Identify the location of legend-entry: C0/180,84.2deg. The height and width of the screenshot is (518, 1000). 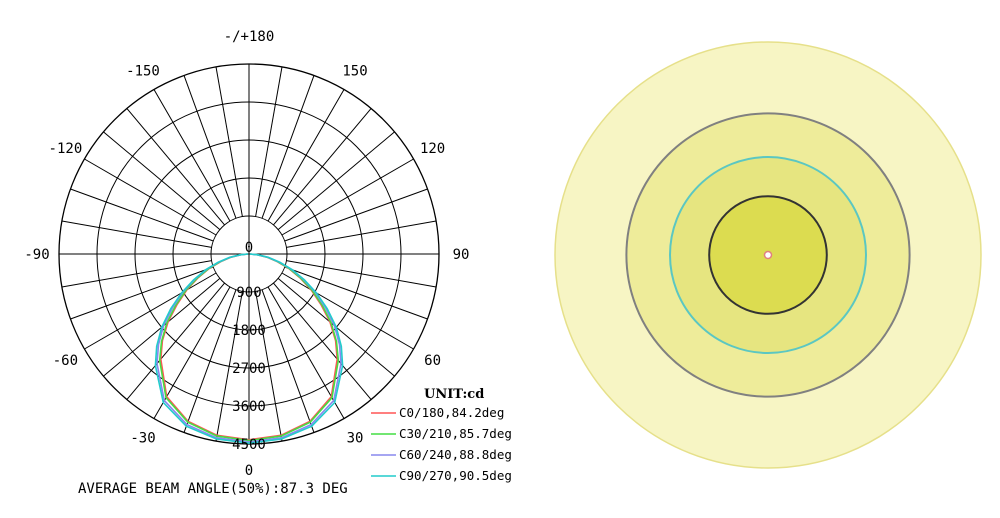
(451, 412).